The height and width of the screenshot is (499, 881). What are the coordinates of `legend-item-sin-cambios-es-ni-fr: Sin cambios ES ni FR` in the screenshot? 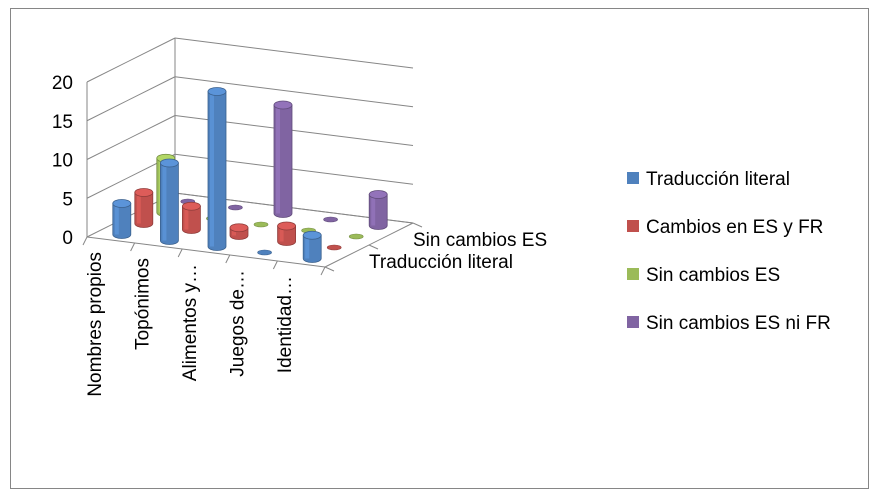 It's located at (729, 323).